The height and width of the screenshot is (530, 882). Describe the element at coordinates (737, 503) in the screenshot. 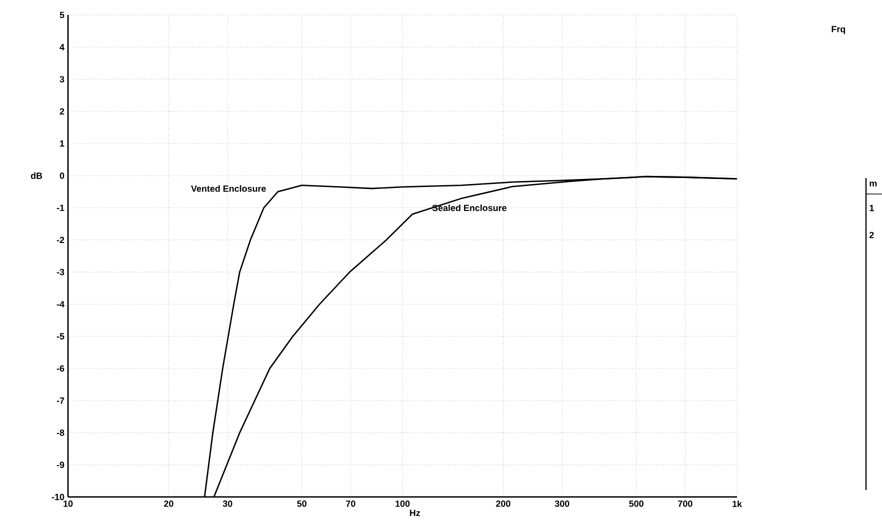

I see `x-tick-label: 1k` at that location.